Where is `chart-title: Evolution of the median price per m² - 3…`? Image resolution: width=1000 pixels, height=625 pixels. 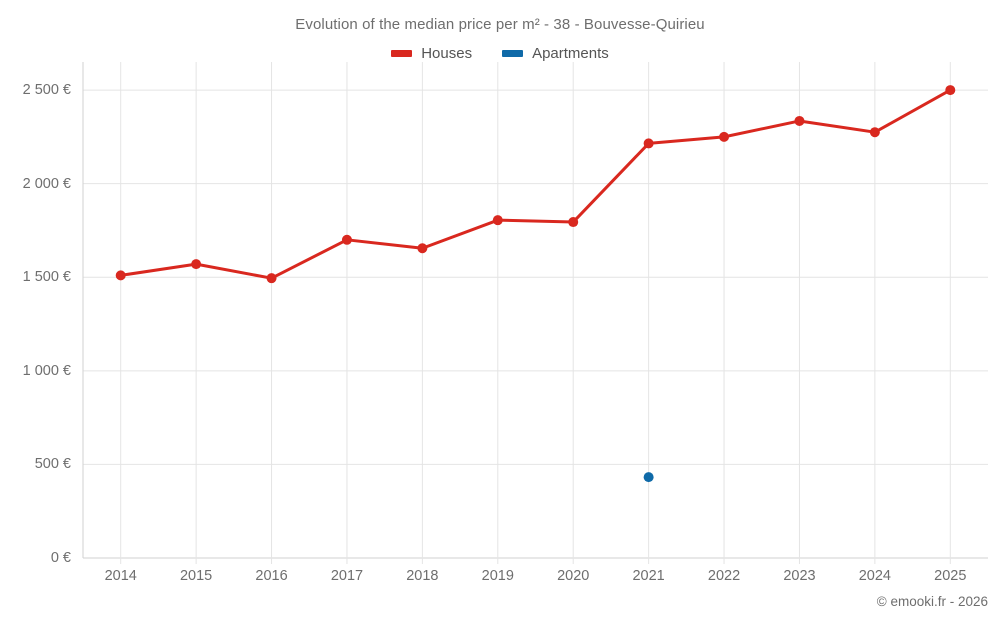 chart-title: Evolution of the median price per m² - 3… is located at coordinates (500, 24).